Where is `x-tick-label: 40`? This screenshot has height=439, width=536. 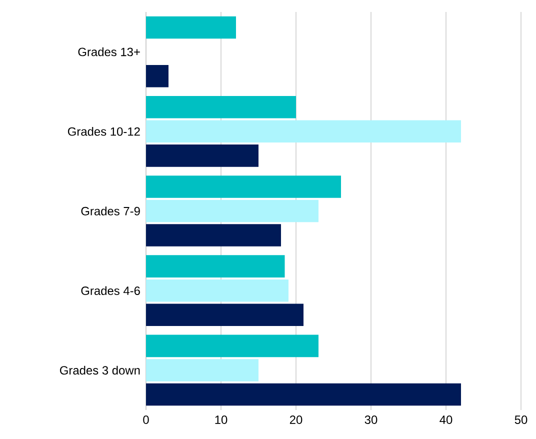
x-tick-label: 40 is located at coordinates (446, 420).